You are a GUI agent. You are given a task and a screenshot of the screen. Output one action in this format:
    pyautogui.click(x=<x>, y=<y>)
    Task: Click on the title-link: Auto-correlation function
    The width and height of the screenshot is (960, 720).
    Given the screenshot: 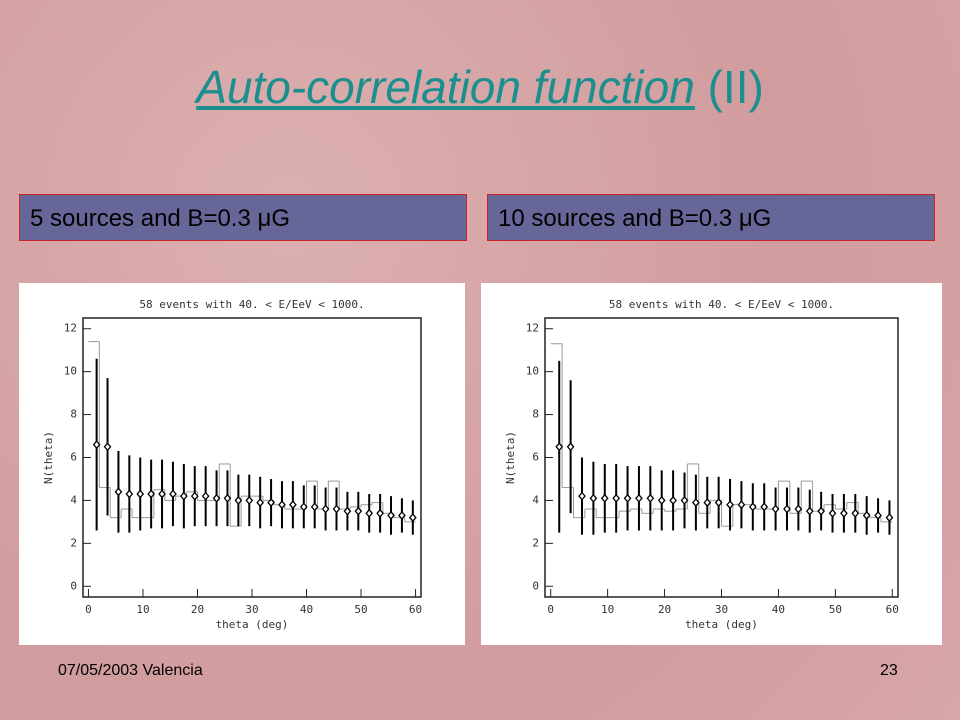 What is the action you would take?
    pyautogui.click(x=445, y=87)
    